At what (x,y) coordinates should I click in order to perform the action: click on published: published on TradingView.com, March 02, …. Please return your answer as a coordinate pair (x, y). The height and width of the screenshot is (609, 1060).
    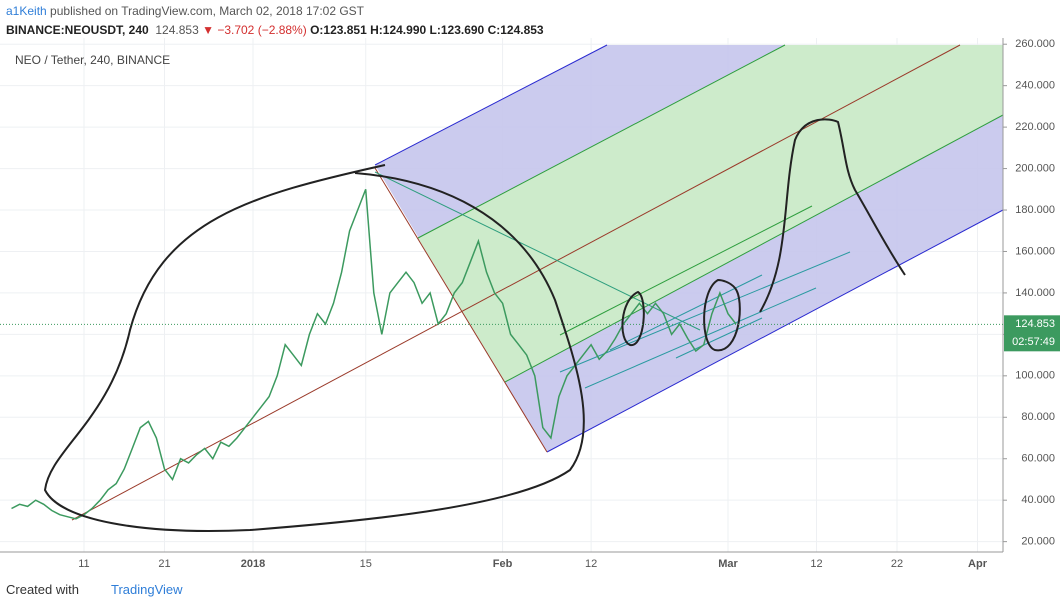
    Looking at the image, I should click on (207, 11).